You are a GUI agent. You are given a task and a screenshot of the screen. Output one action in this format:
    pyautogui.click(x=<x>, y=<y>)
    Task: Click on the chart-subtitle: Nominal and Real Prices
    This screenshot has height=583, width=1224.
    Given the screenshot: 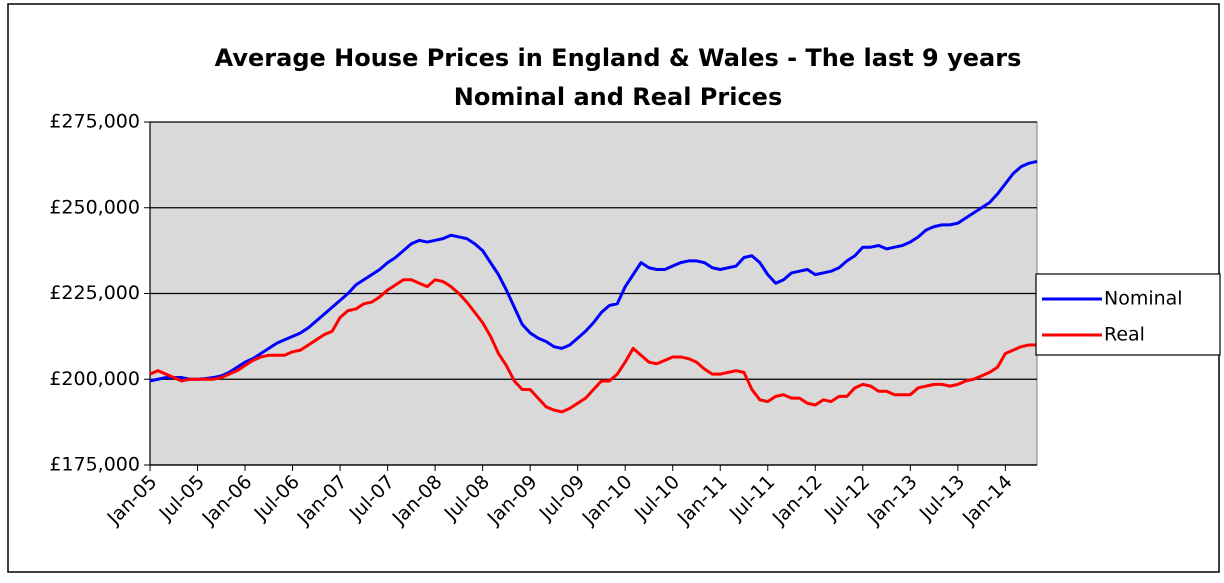 What is the action you would take?
    pyautogui.click(x=618, y=97)
    